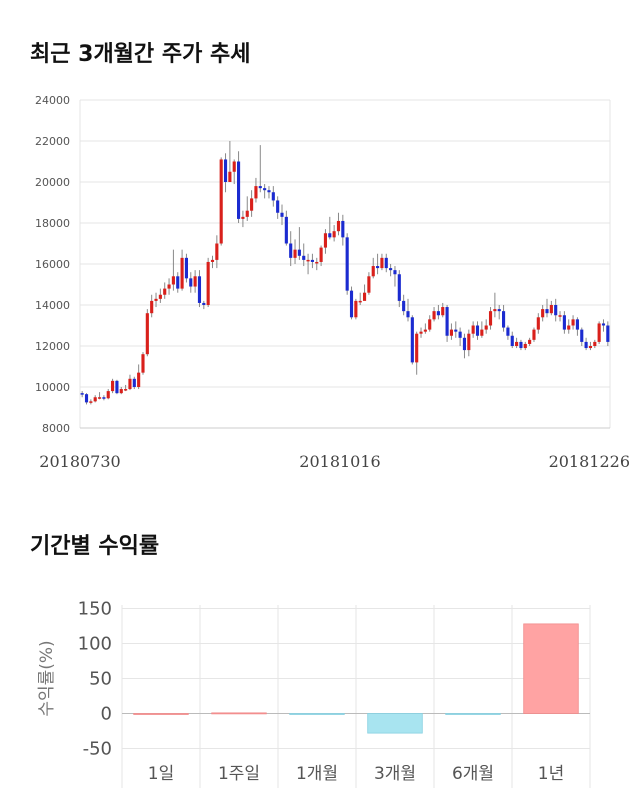 Image resolution: width=640 pixels, height=810 pixels. What do you see at coordinates (97, 749) in the screenshot?
I see `y-tick-label: -50` at bounding box center [97, 749].